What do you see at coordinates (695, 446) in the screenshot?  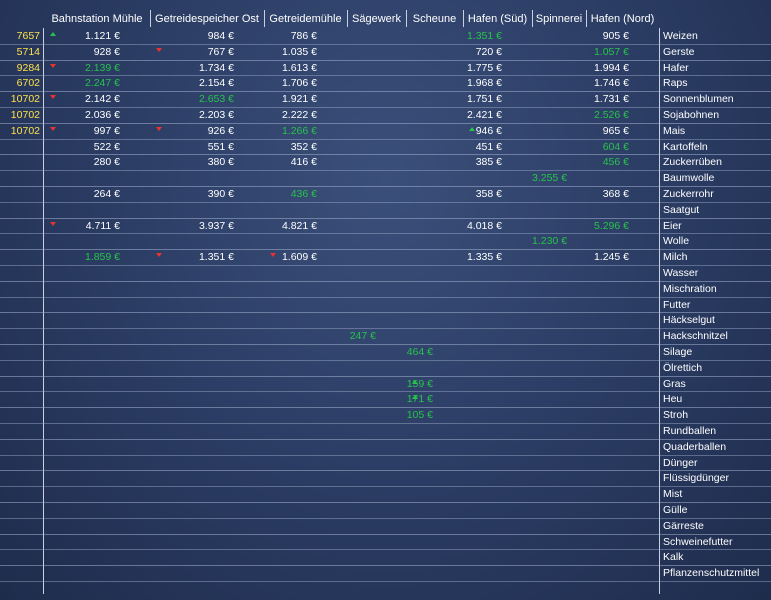 I see `crop-name: Quaderballen` at bounding box center [695, 446].